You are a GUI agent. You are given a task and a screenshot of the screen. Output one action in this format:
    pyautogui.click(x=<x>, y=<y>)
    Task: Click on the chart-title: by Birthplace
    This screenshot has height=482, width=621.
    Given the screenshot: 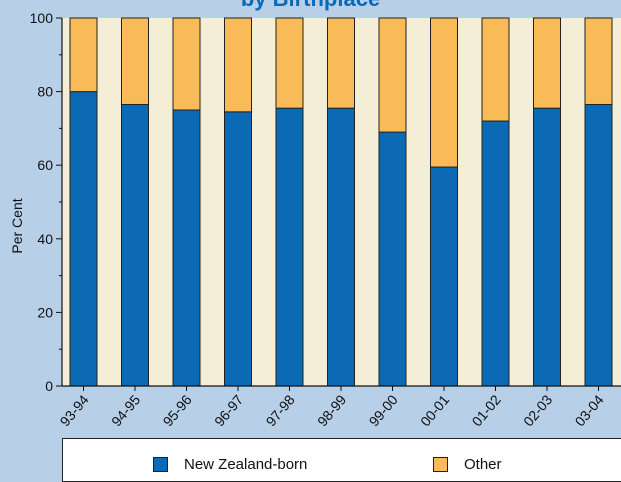 What is the action you would take?
    pyautogui.click(x=310, y=6)
    